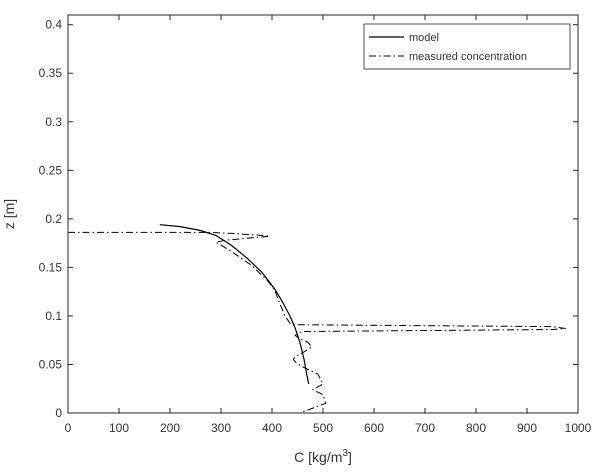 The width and height of the screenshot is (600, 475). I want to click on x-tick-label: 600, so click(374, 428).